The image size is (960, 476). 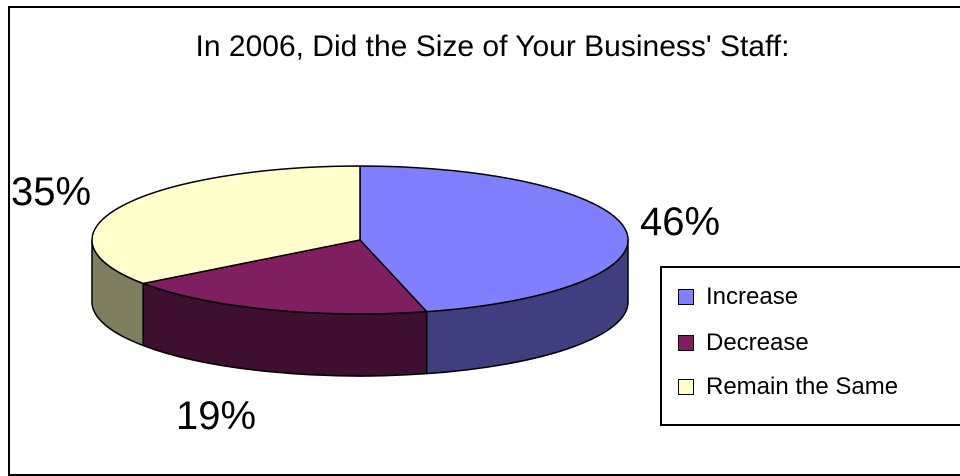 What do you see at coordinates (686, 387) in the screenshot?
I see `legend-swatch-remain-the-same` at bounding box center [686, 387].